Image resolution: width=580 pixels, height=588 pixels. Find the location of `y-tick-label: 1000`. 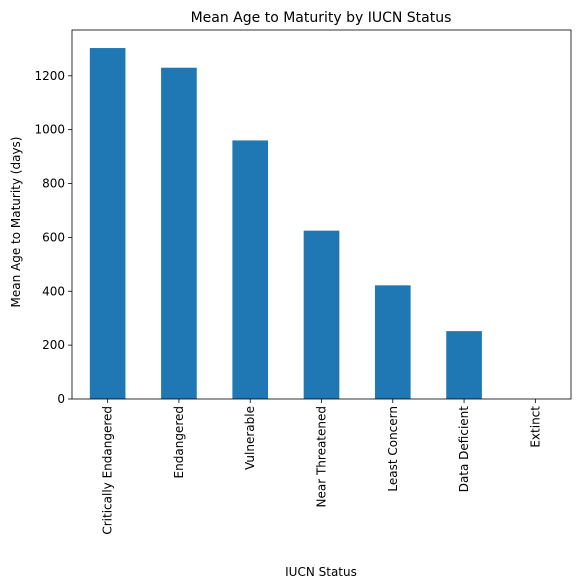

y-tick-label: 1000 is located at coordinates (49, 130).